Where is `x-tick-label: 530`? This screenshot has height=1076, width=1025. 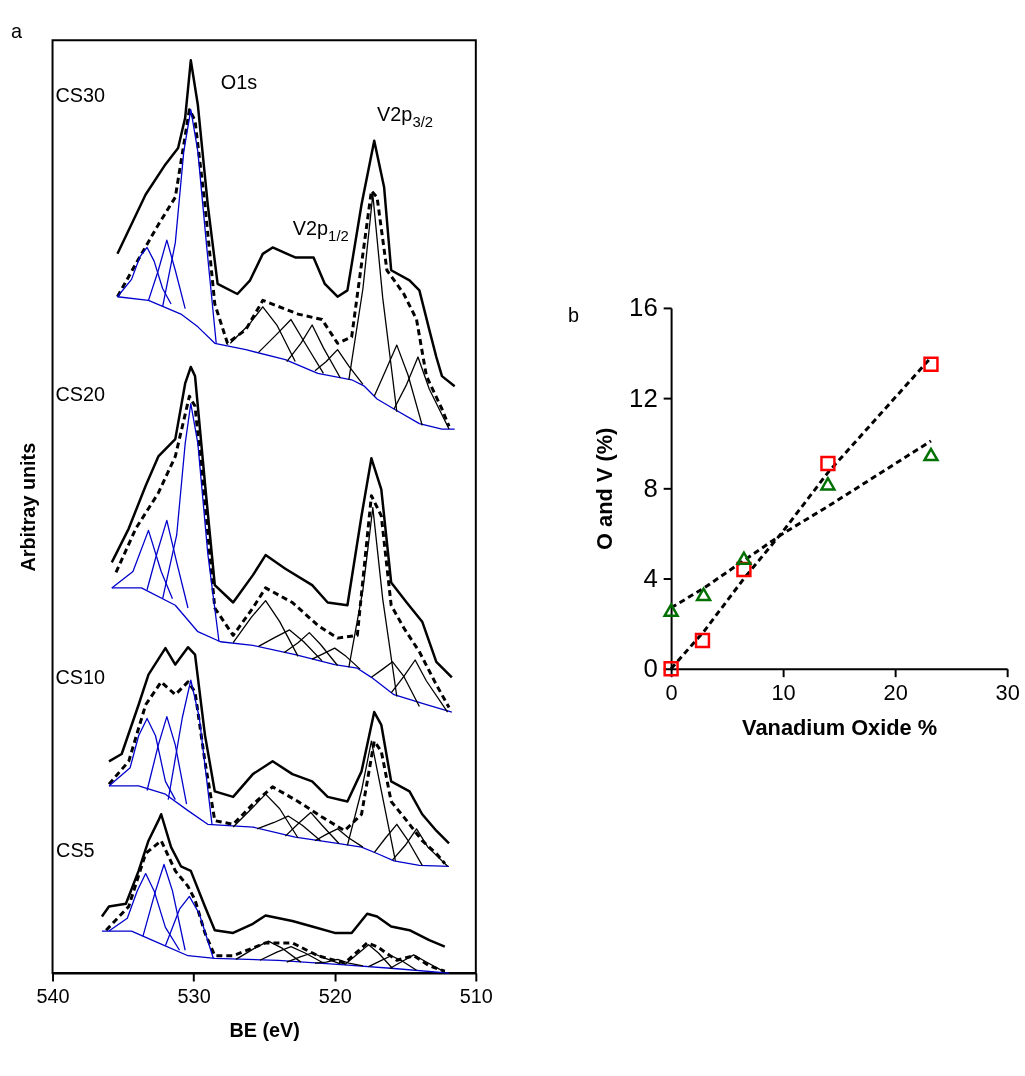 x-tick-label: 530 is located at coordinates (194, 996).